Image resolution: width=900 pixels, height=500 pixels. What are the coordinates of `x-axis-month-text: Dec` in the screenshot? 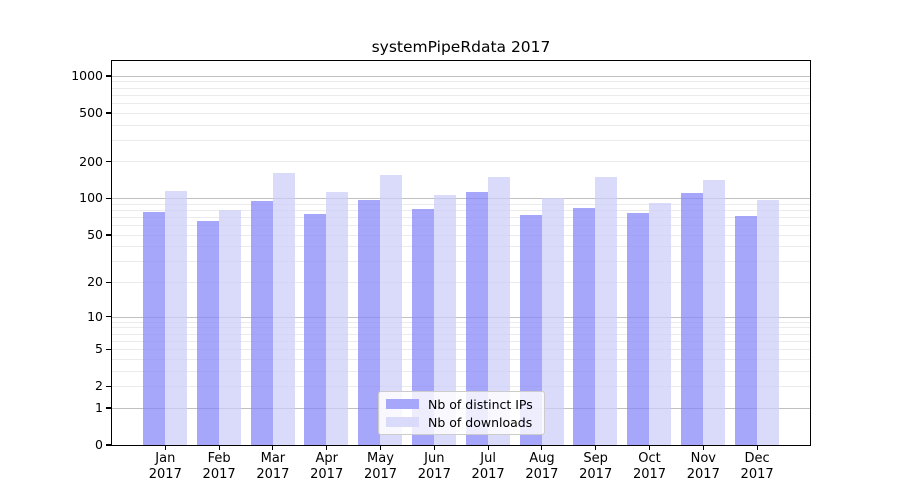 It's located at (757, 458).